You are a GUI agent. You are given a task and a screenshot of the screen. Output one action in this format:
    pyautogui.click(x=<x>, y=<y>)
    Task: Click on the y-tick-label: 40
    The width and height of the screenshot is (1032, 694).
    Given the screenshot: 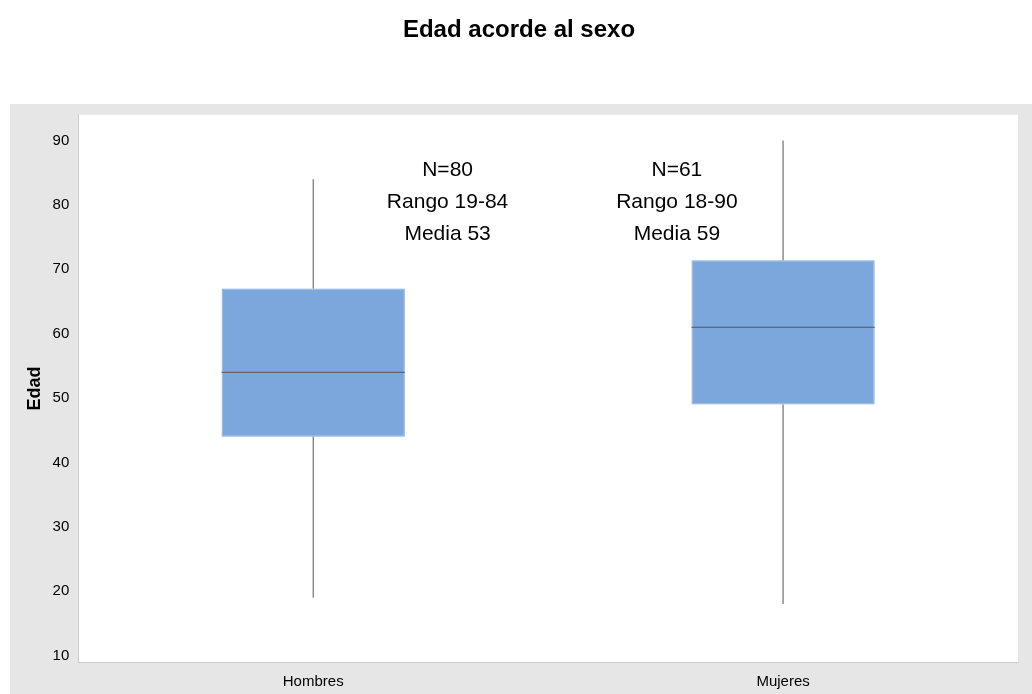 What is the action you would take?
    pyautogui.click(x=61, y=461)
    